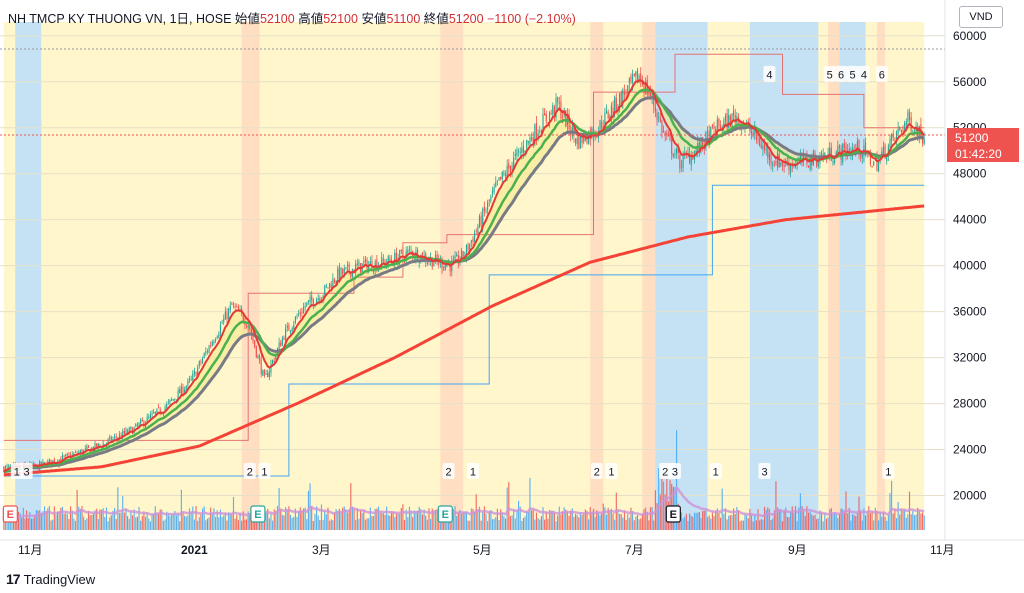 Image resolution: width=1024 pixels, height=593 pixels. I want to click on sequence-top-label: 5, so click(830, 75).